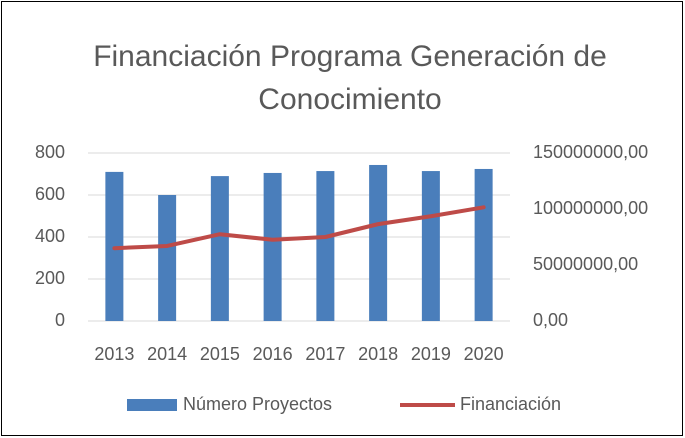 Image resolution: width=685 pixels, height=438 pixels. I want to click on y-tick-label: 800, so click(50, 152).